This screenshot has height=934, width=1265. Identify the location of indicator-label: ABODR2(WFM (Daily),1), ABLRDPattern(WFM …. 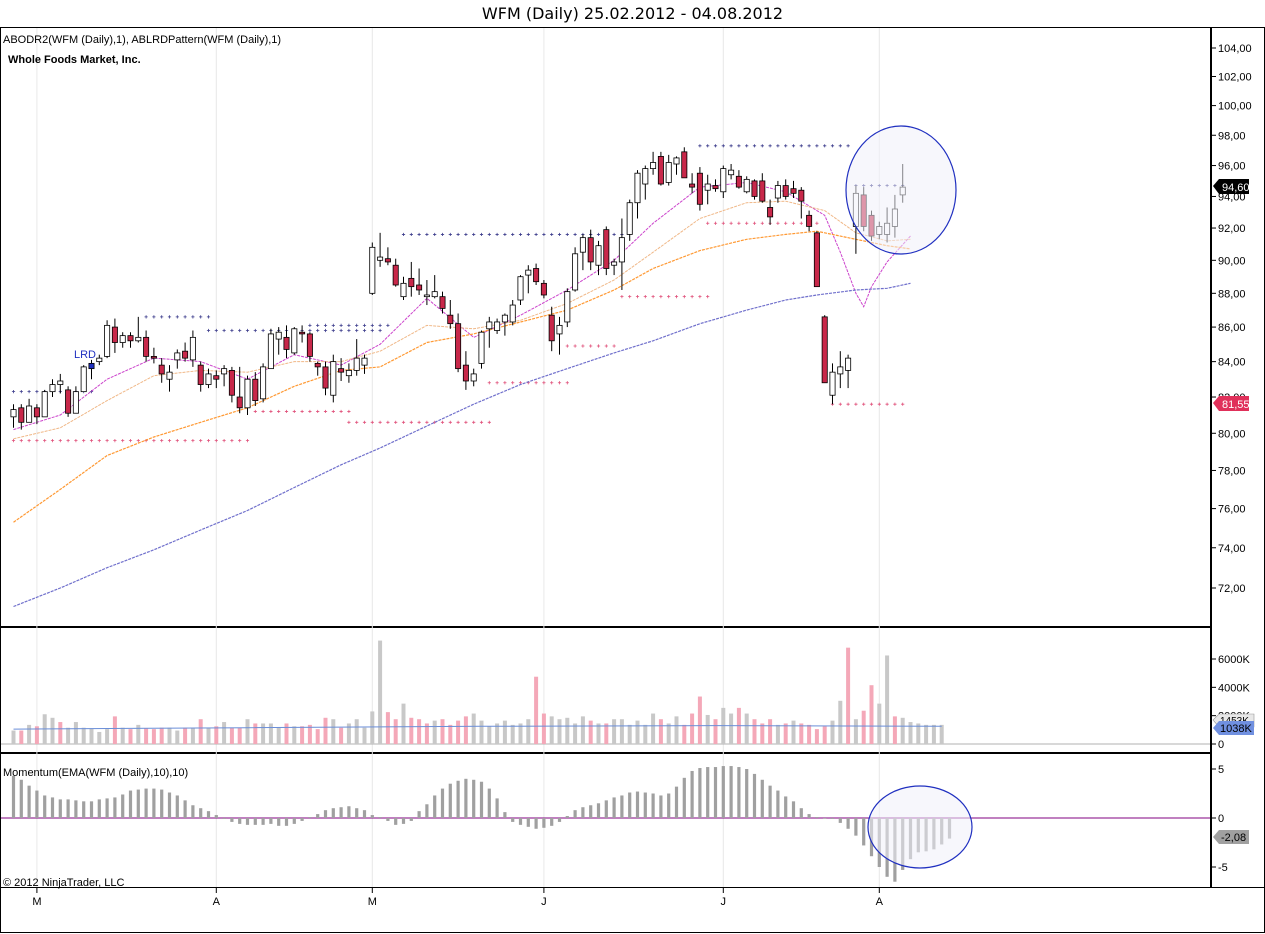
(142, 40).